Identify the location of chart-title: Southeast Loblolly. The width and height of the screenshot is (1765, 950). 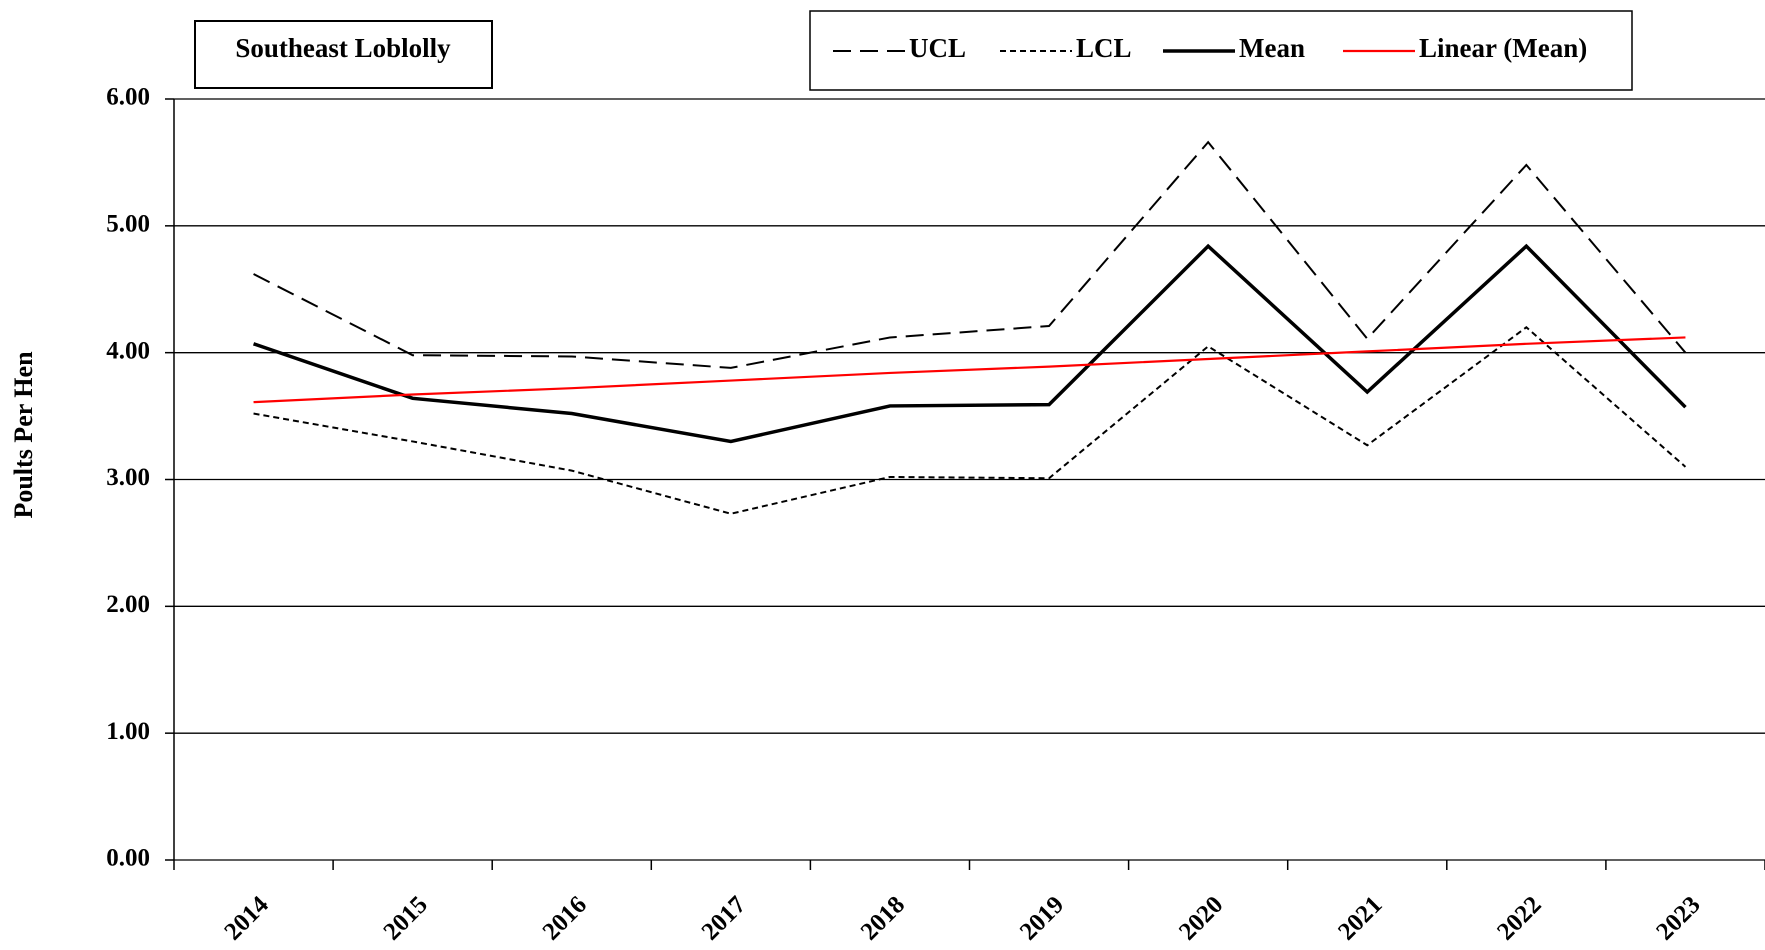
(343, 48).